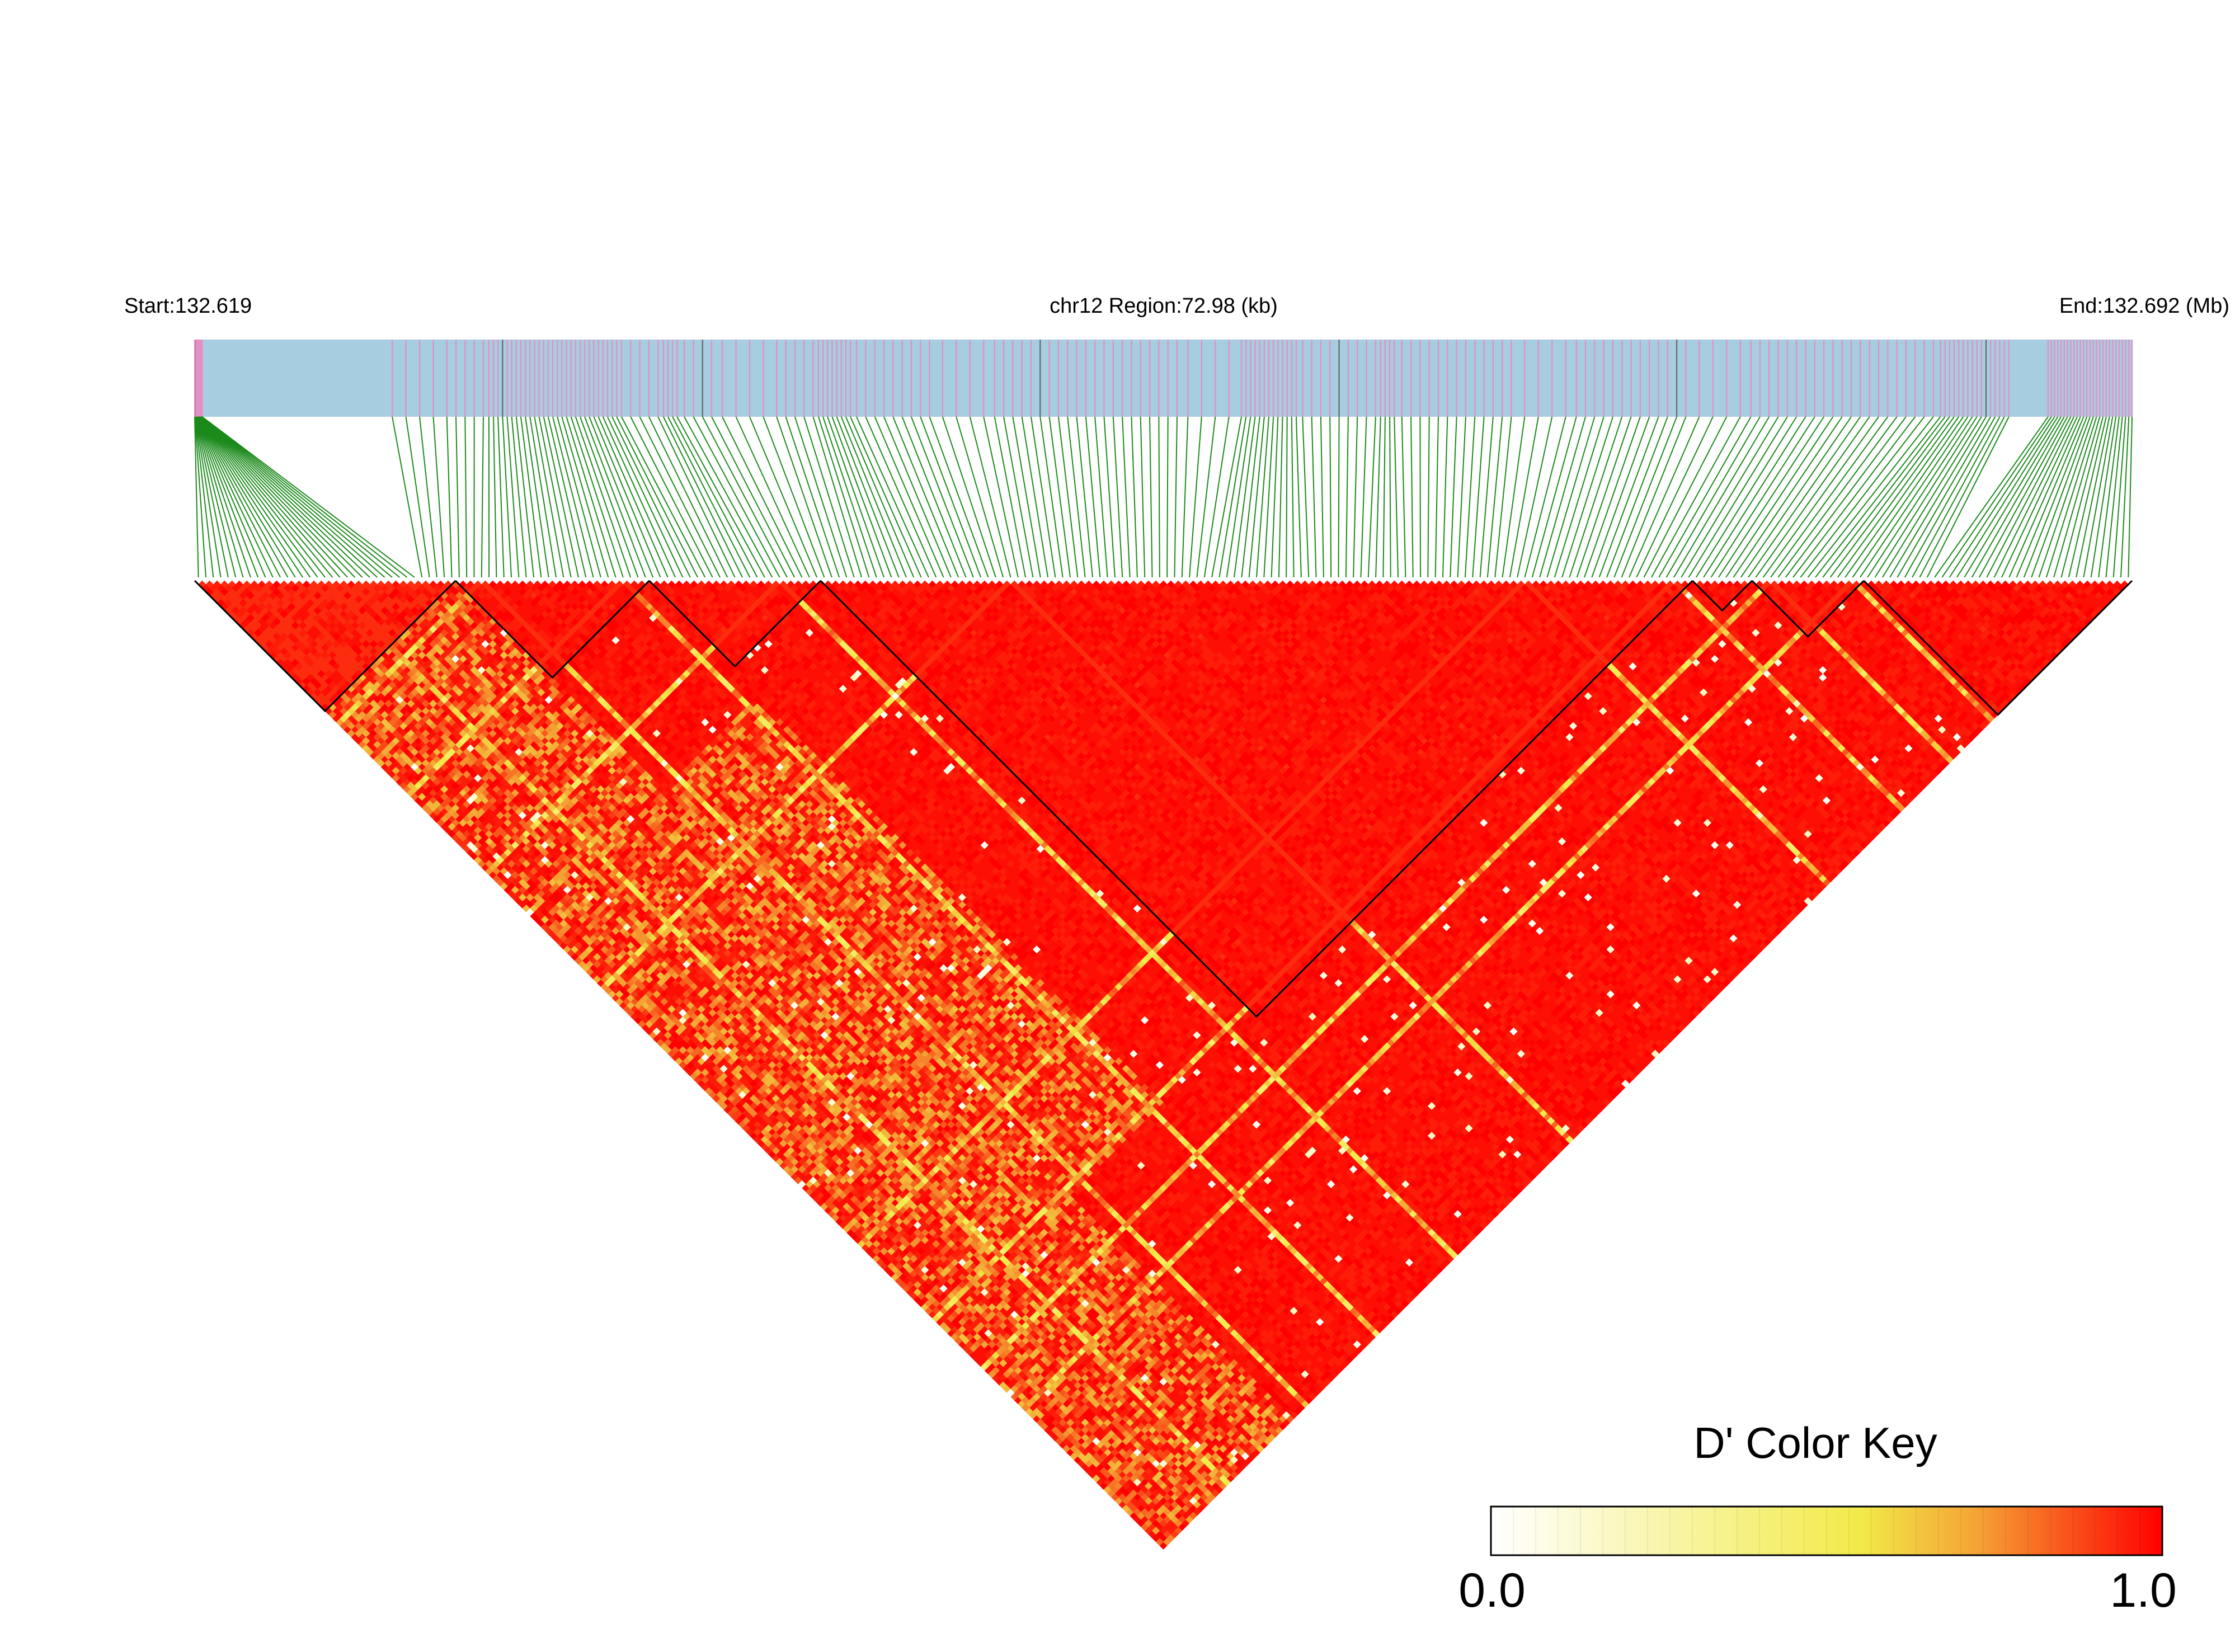 This screenshot has height=1652, width=2235. Describe the element at coordinates (1163, 379) in the screenshot. I see `snp-position-track` at that location.